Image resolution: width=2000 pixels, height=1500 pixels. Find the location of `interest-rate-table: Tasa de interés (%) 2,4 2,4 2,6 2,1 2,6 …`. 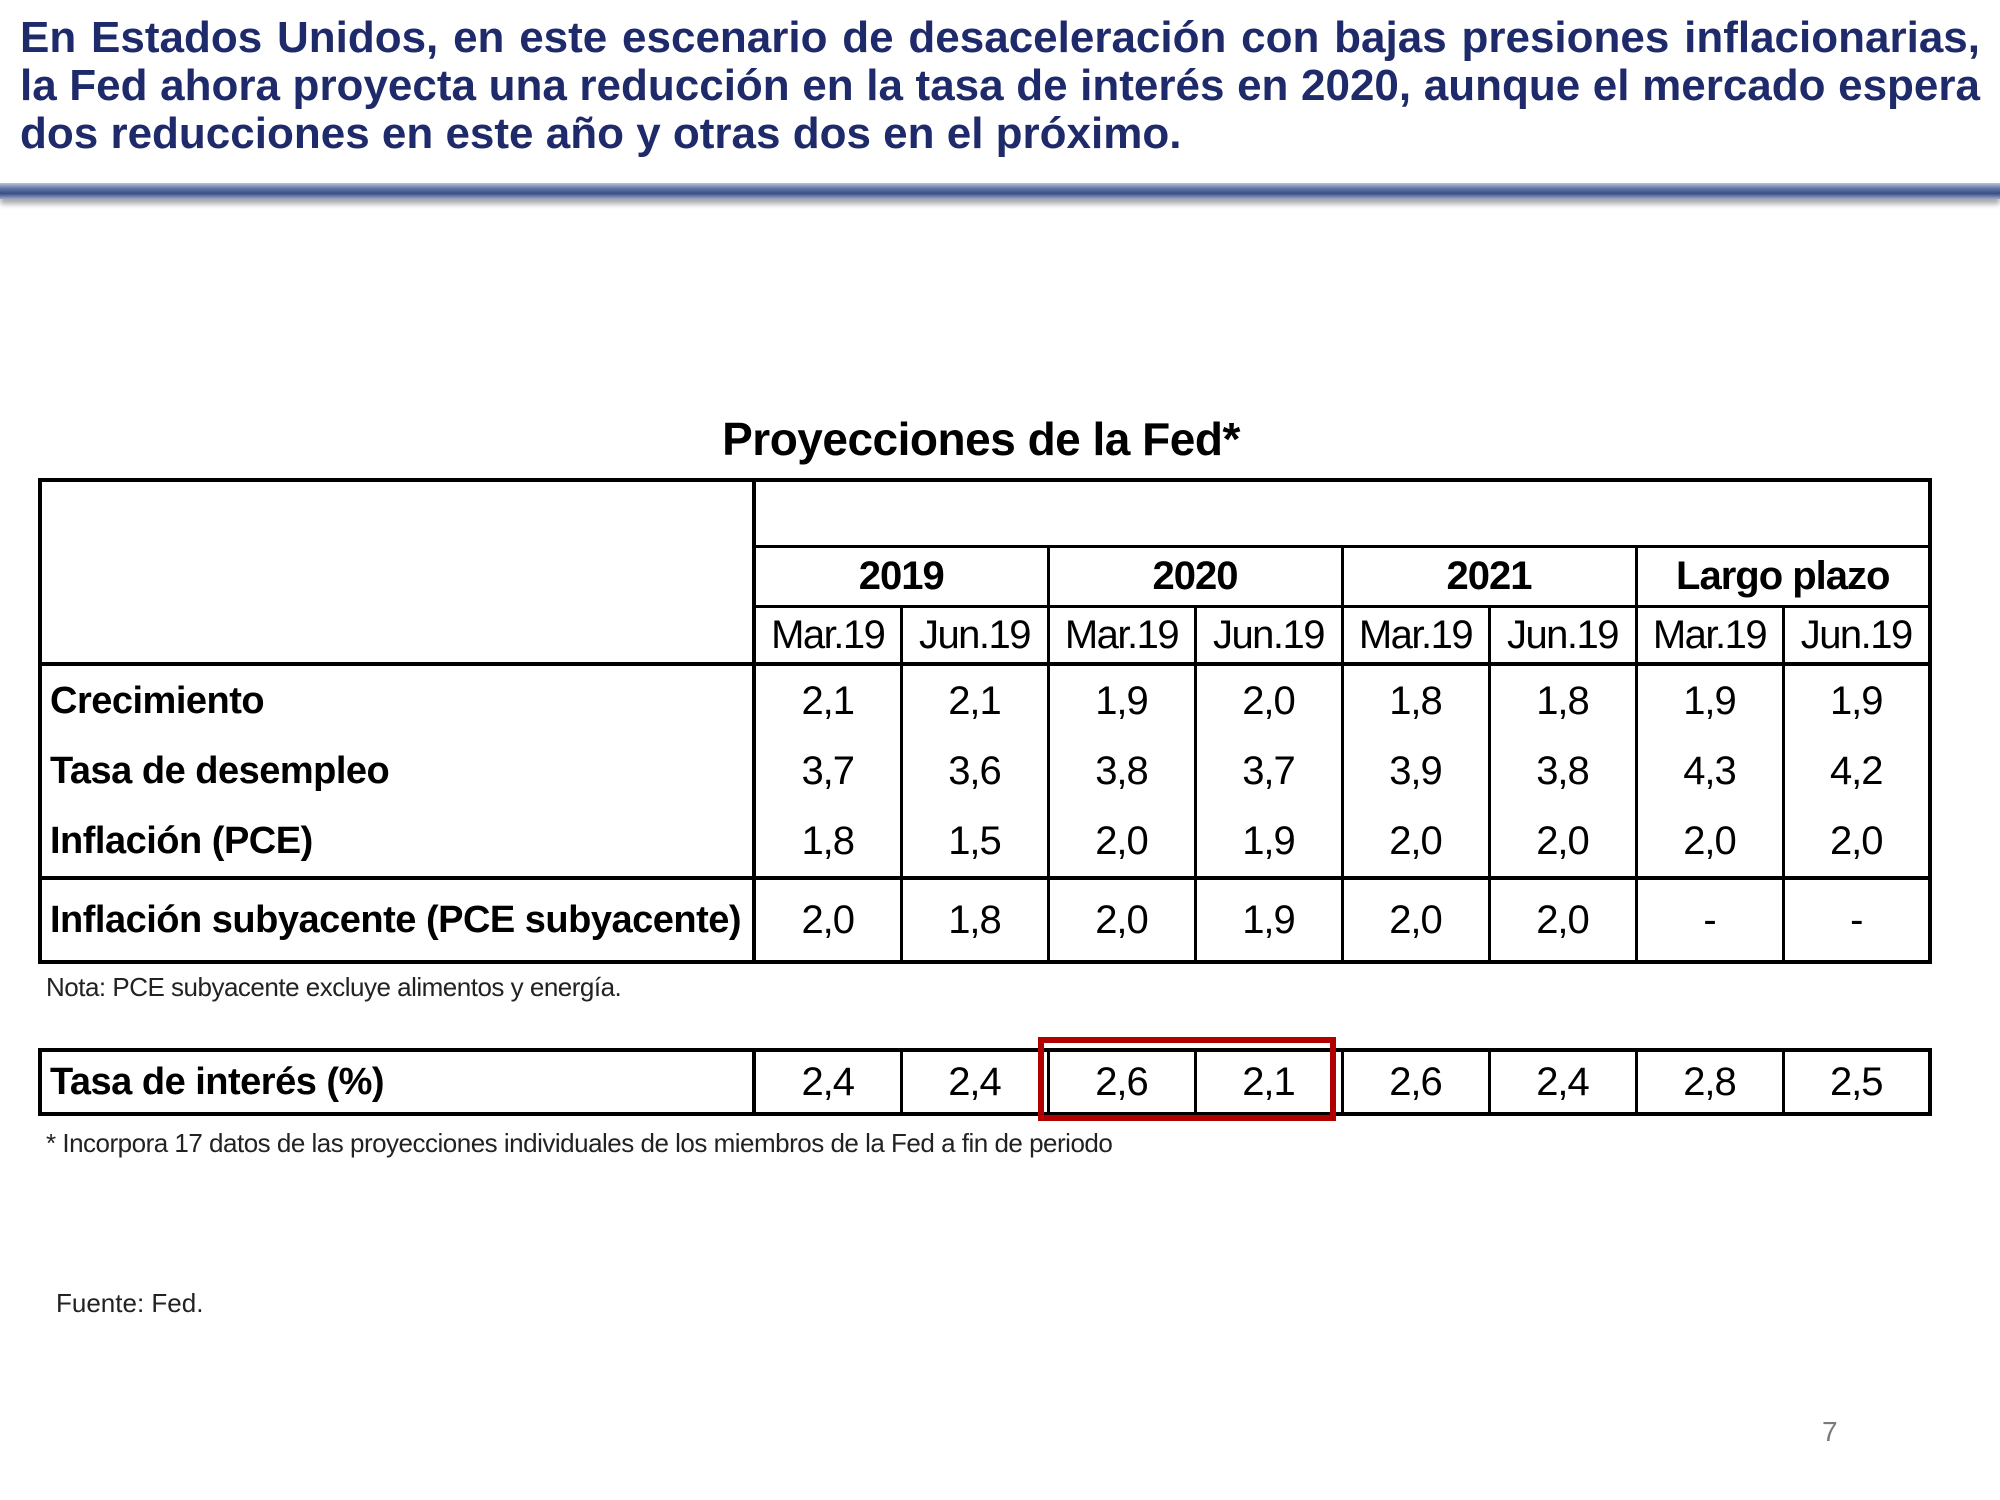

interest-rate-table: Tasa de interés (%) 2,4 2,4 2,6 2,1 2,6 … is located at coordinates (985, 1082).